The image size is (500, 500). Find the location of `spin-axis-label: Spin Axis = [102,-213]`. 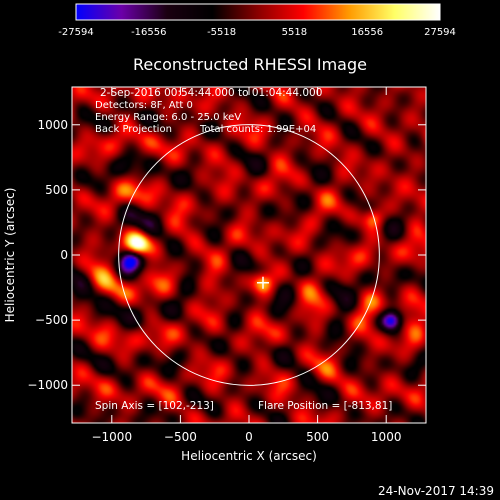

spin-axis-label: Spin Axis = [102,-213] is located at coordinates (154, 406).